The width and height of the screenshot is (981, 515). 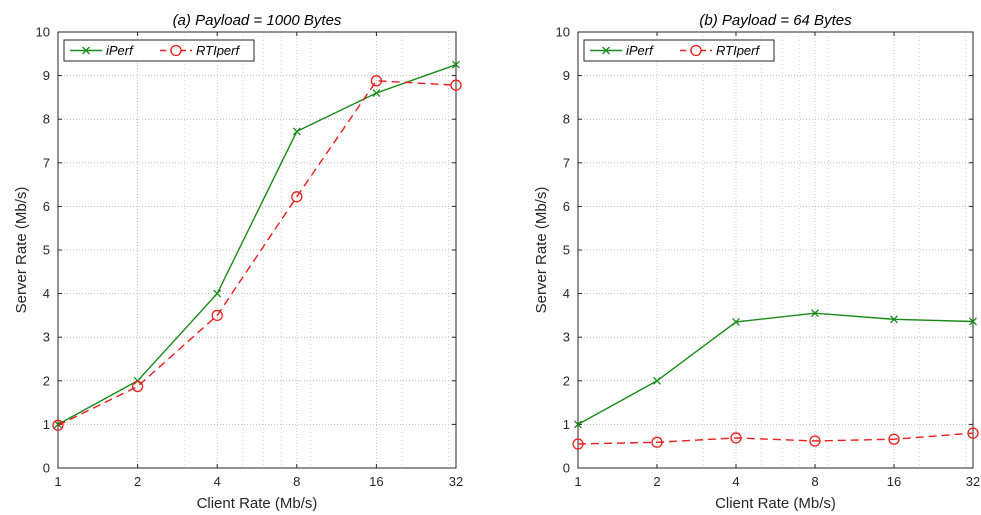 What do you see at coordinates (257, 20) in the screenshot?
I see `chart-title: (a) Payload = 1000 Bytes` at bounding box center [257, 20].